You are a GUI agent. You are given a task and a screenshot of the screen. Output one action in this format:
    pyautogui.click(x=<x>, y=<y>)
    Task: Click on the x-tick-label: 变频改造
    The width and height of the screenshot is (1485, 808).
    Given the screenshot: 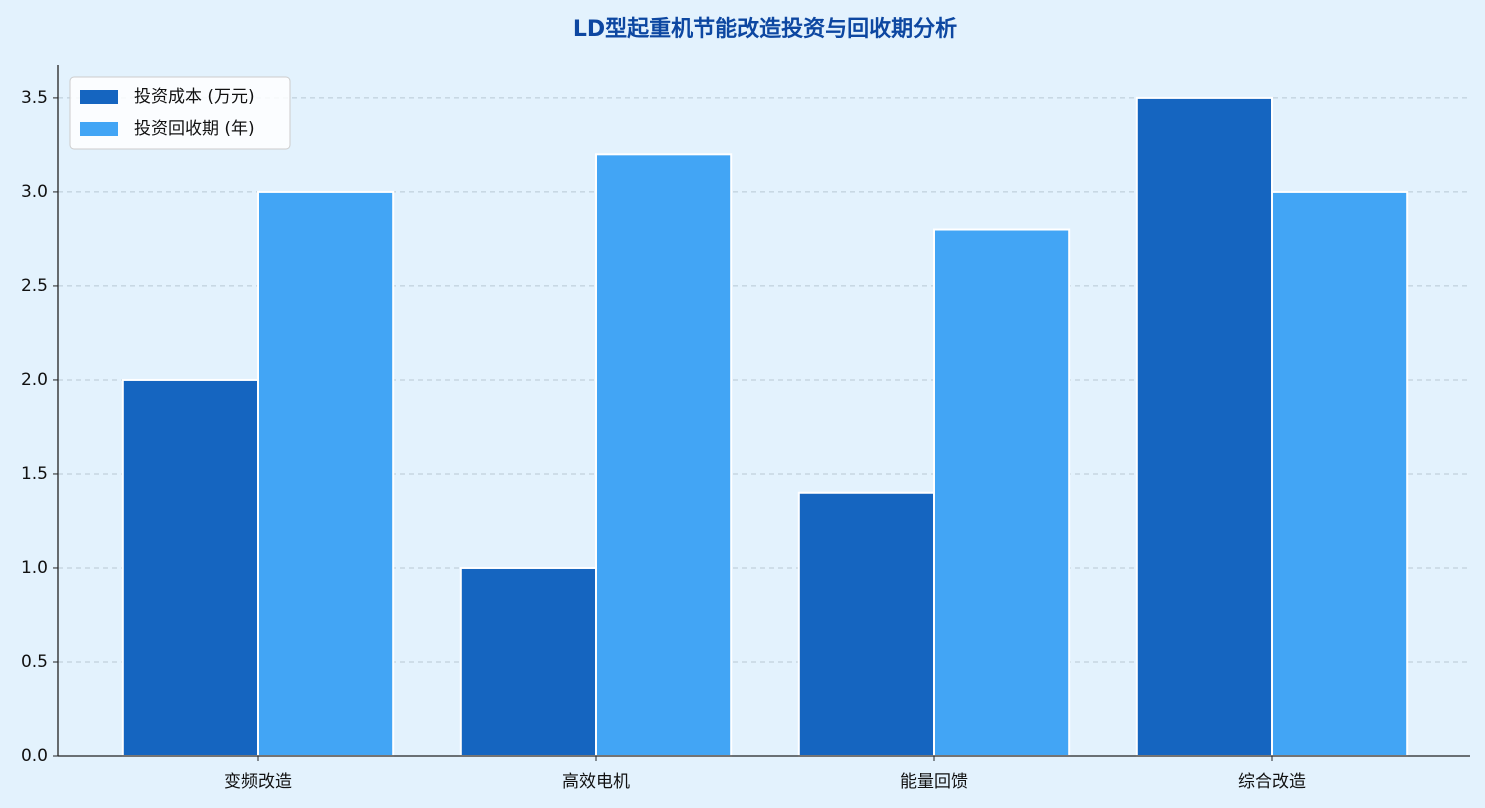 What is the action you would take?
    pyautogui.click(x=258, y=782)
    